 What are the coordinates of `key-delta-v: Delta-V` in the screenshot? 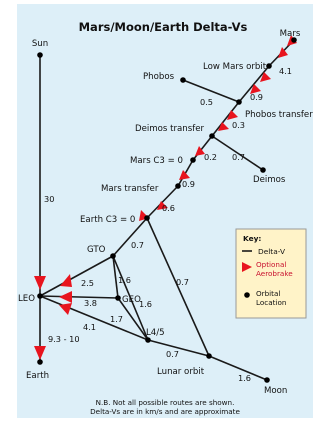 It's located at (271, 251).